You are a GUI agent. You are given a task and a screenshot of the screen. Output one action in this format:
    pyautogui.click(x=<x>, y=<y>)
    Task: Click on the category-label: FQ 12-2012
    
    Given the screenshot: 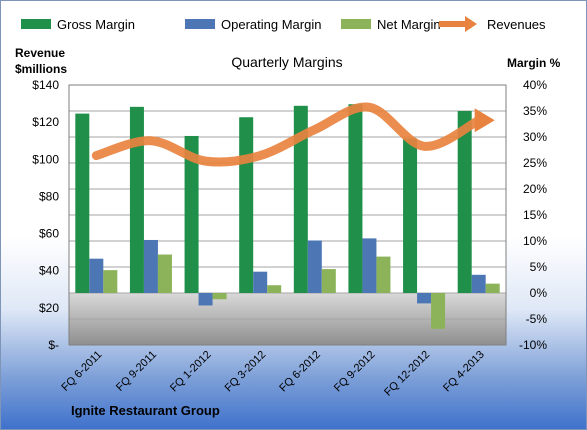 What is the action you would take?
    pyautogui.click(x=407, y=374)
    